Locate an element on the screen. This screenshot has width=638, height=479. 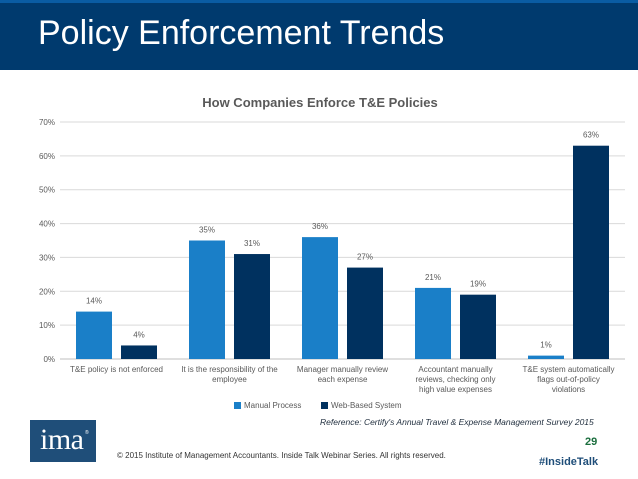
category-label-line: T&E system automatically is located at coordinates (568, 369).